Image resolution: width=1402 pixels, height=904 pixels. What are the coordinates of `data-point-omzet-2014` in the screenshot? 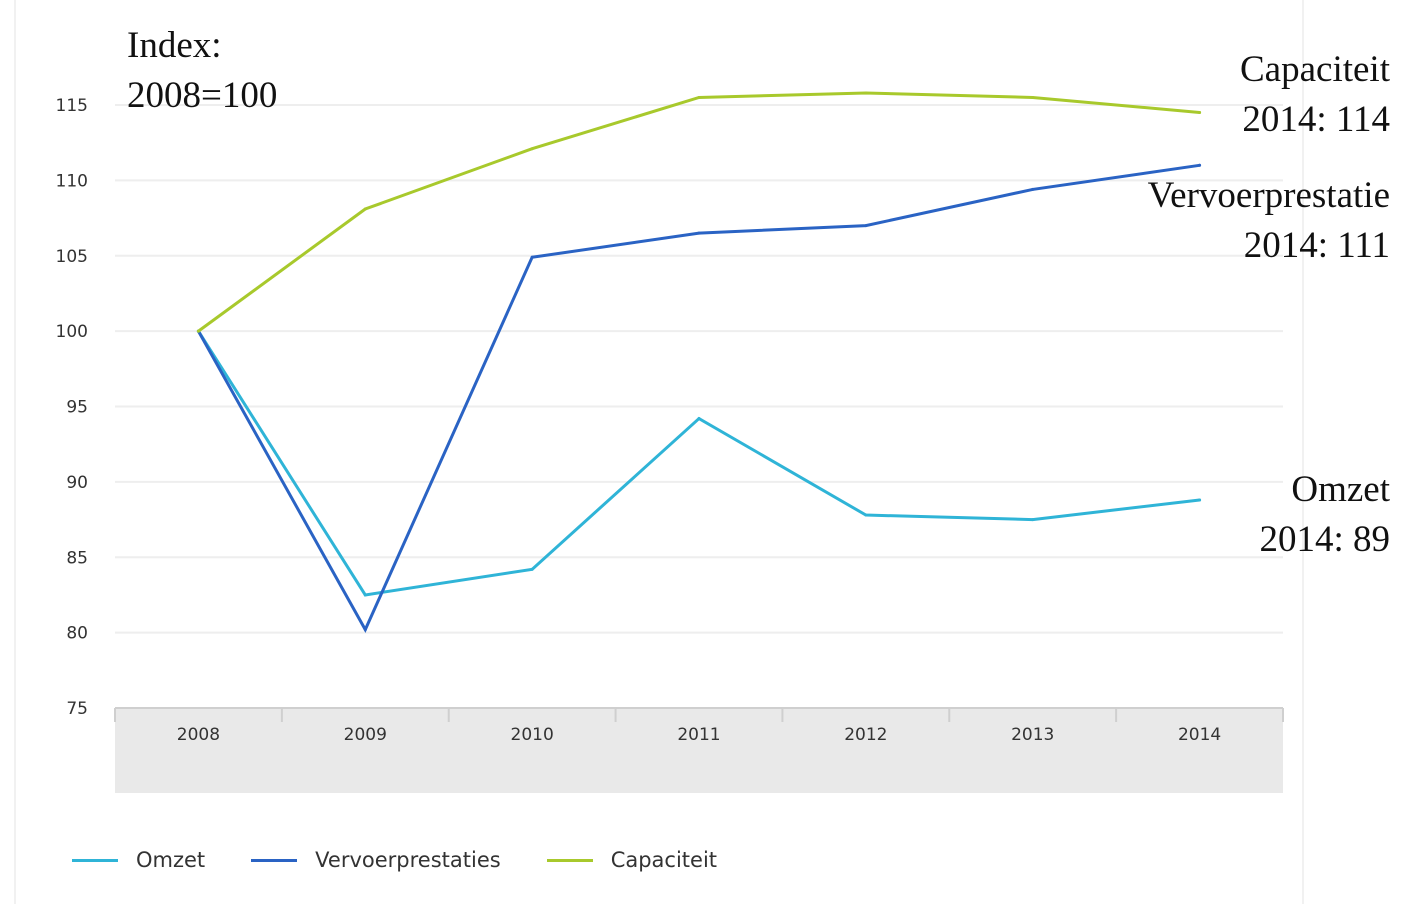 It's located at (1200, 500).